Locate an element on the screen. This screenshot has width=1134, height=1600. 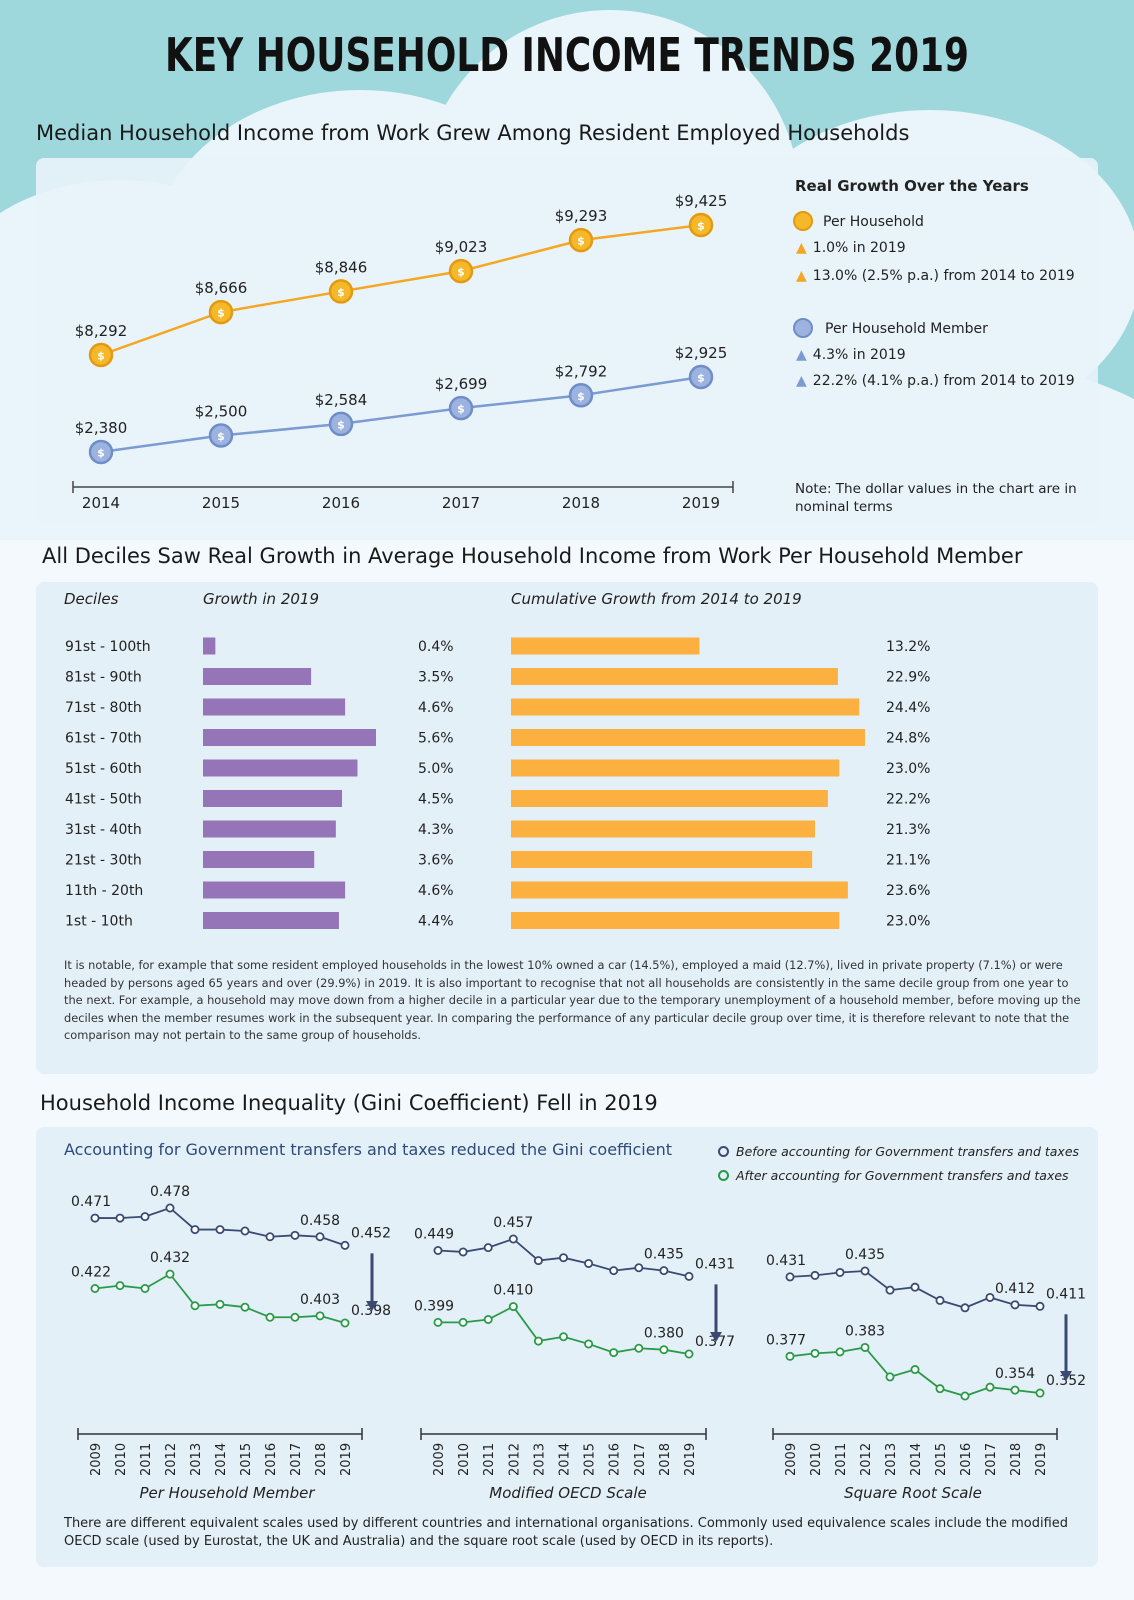
cumulative-value-label: 21.3% is located at coordinates (908, 830).